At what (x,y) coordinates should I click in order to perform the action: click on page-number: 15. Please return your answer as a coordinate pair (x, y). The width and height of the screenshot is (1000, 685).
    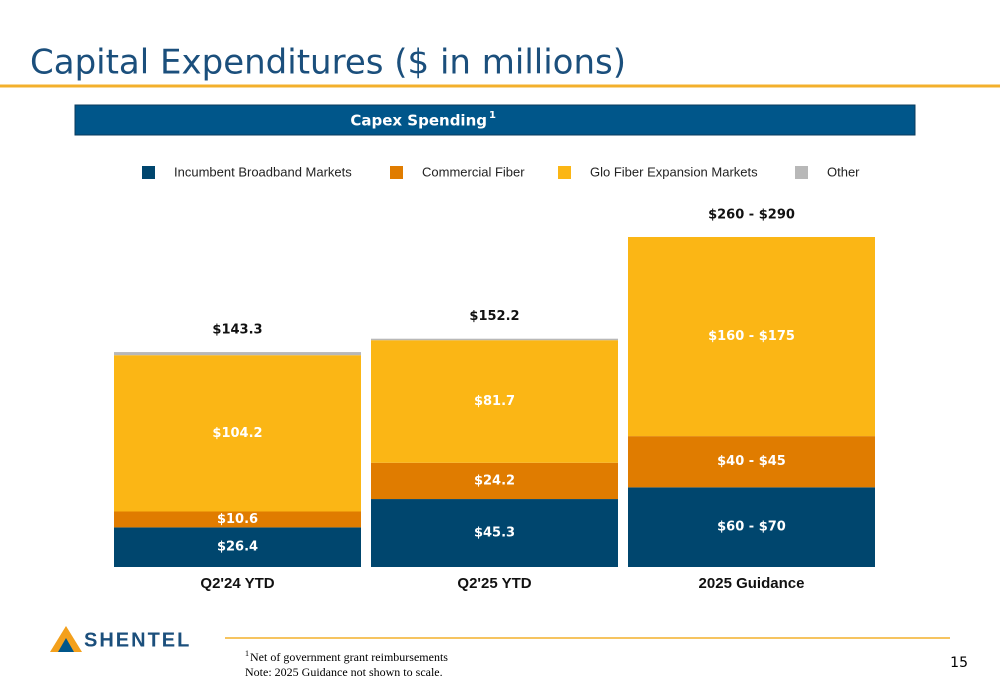
    Looking at the image, I should click on (959, 663).